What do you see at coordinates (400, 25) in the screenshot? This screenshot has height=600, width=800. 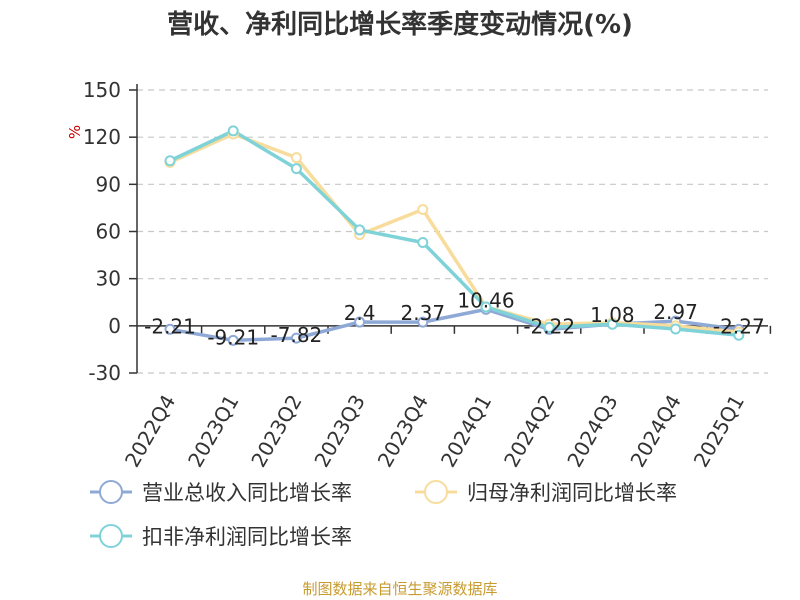 I see `chart-title: 营收、净利同比增长率季度变动情况(%)` at bounding box center [400, 25].